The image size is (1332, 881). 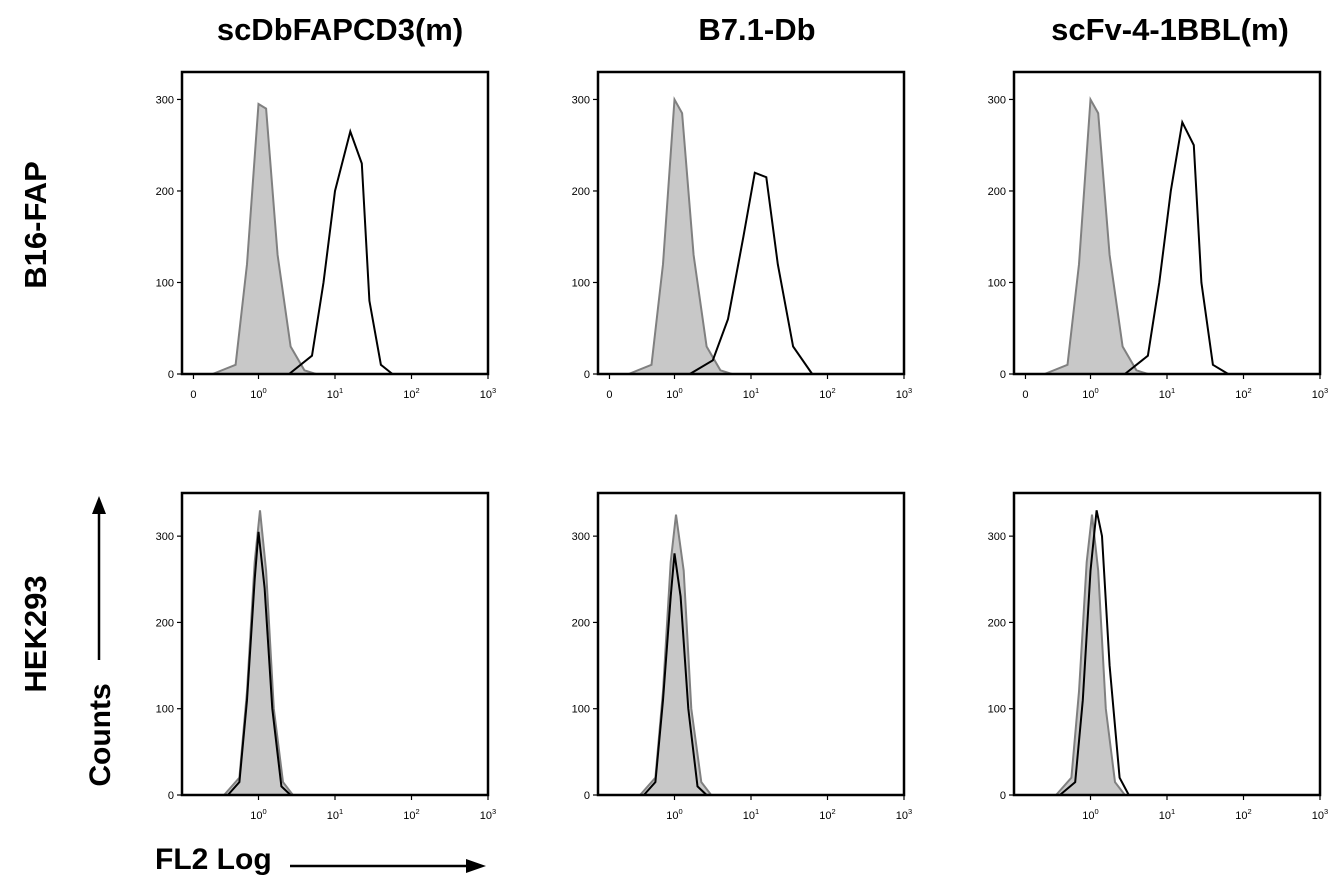 What do you see at coordinates (35, 224) in the screenshot?
I see `row-title: B16-FAP` at bounding box center [35, 224].